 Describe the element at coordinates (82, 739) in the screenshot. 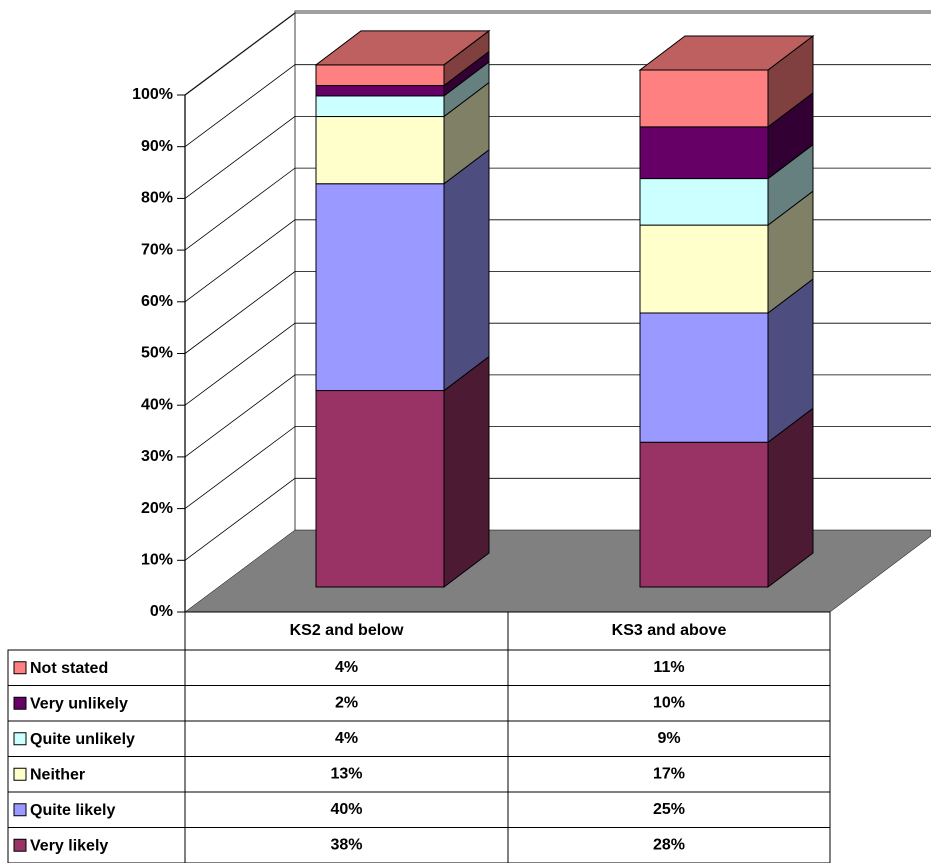

I see `legend-label: Quite unlikely` at that location.